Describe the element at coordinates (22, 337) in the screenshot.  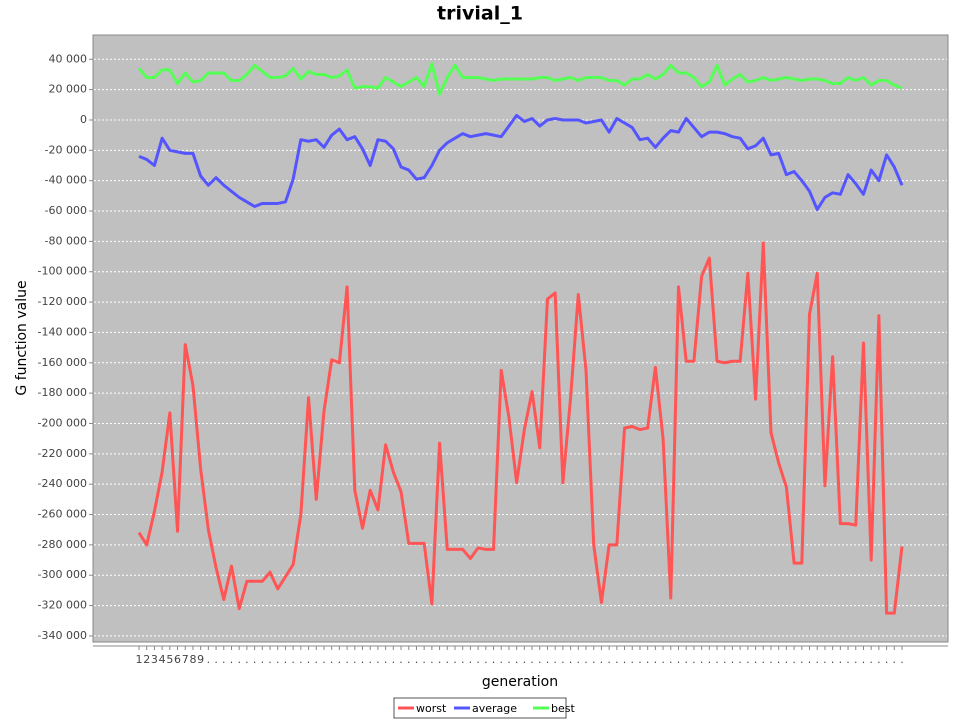
I see `y-axis-label: G function value` at that location.